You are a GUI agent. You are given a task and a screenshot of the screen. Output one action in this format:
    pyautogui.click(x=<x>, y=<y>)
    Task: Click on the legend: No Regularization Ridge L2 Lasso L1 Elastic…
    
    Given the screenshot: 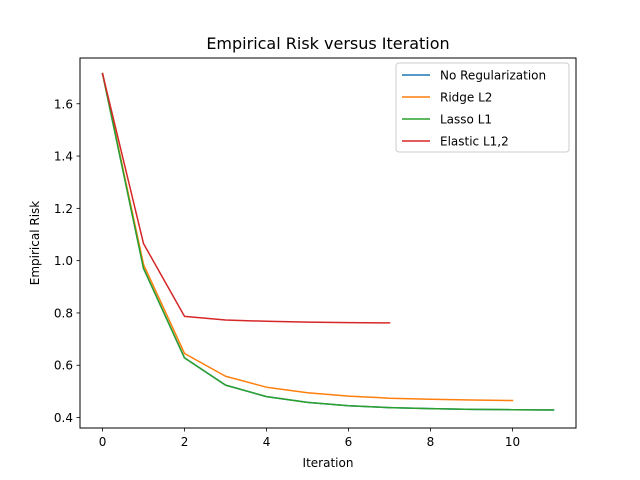 What is the action you would take?
    pyautogui.click(x=482, y=107)
    